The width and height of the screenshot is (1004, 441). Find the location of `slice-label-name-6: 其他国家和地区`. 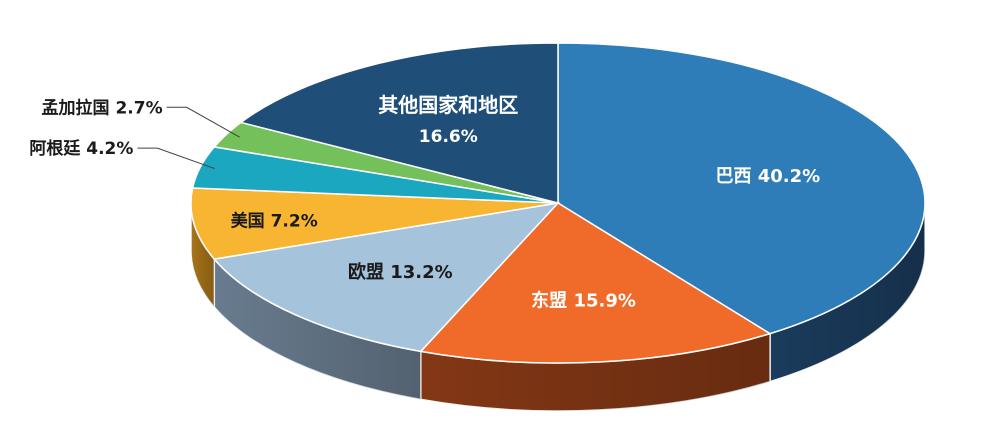

slice-label-name-6: 其他国家和地区 is located at coordinates (448, 105).